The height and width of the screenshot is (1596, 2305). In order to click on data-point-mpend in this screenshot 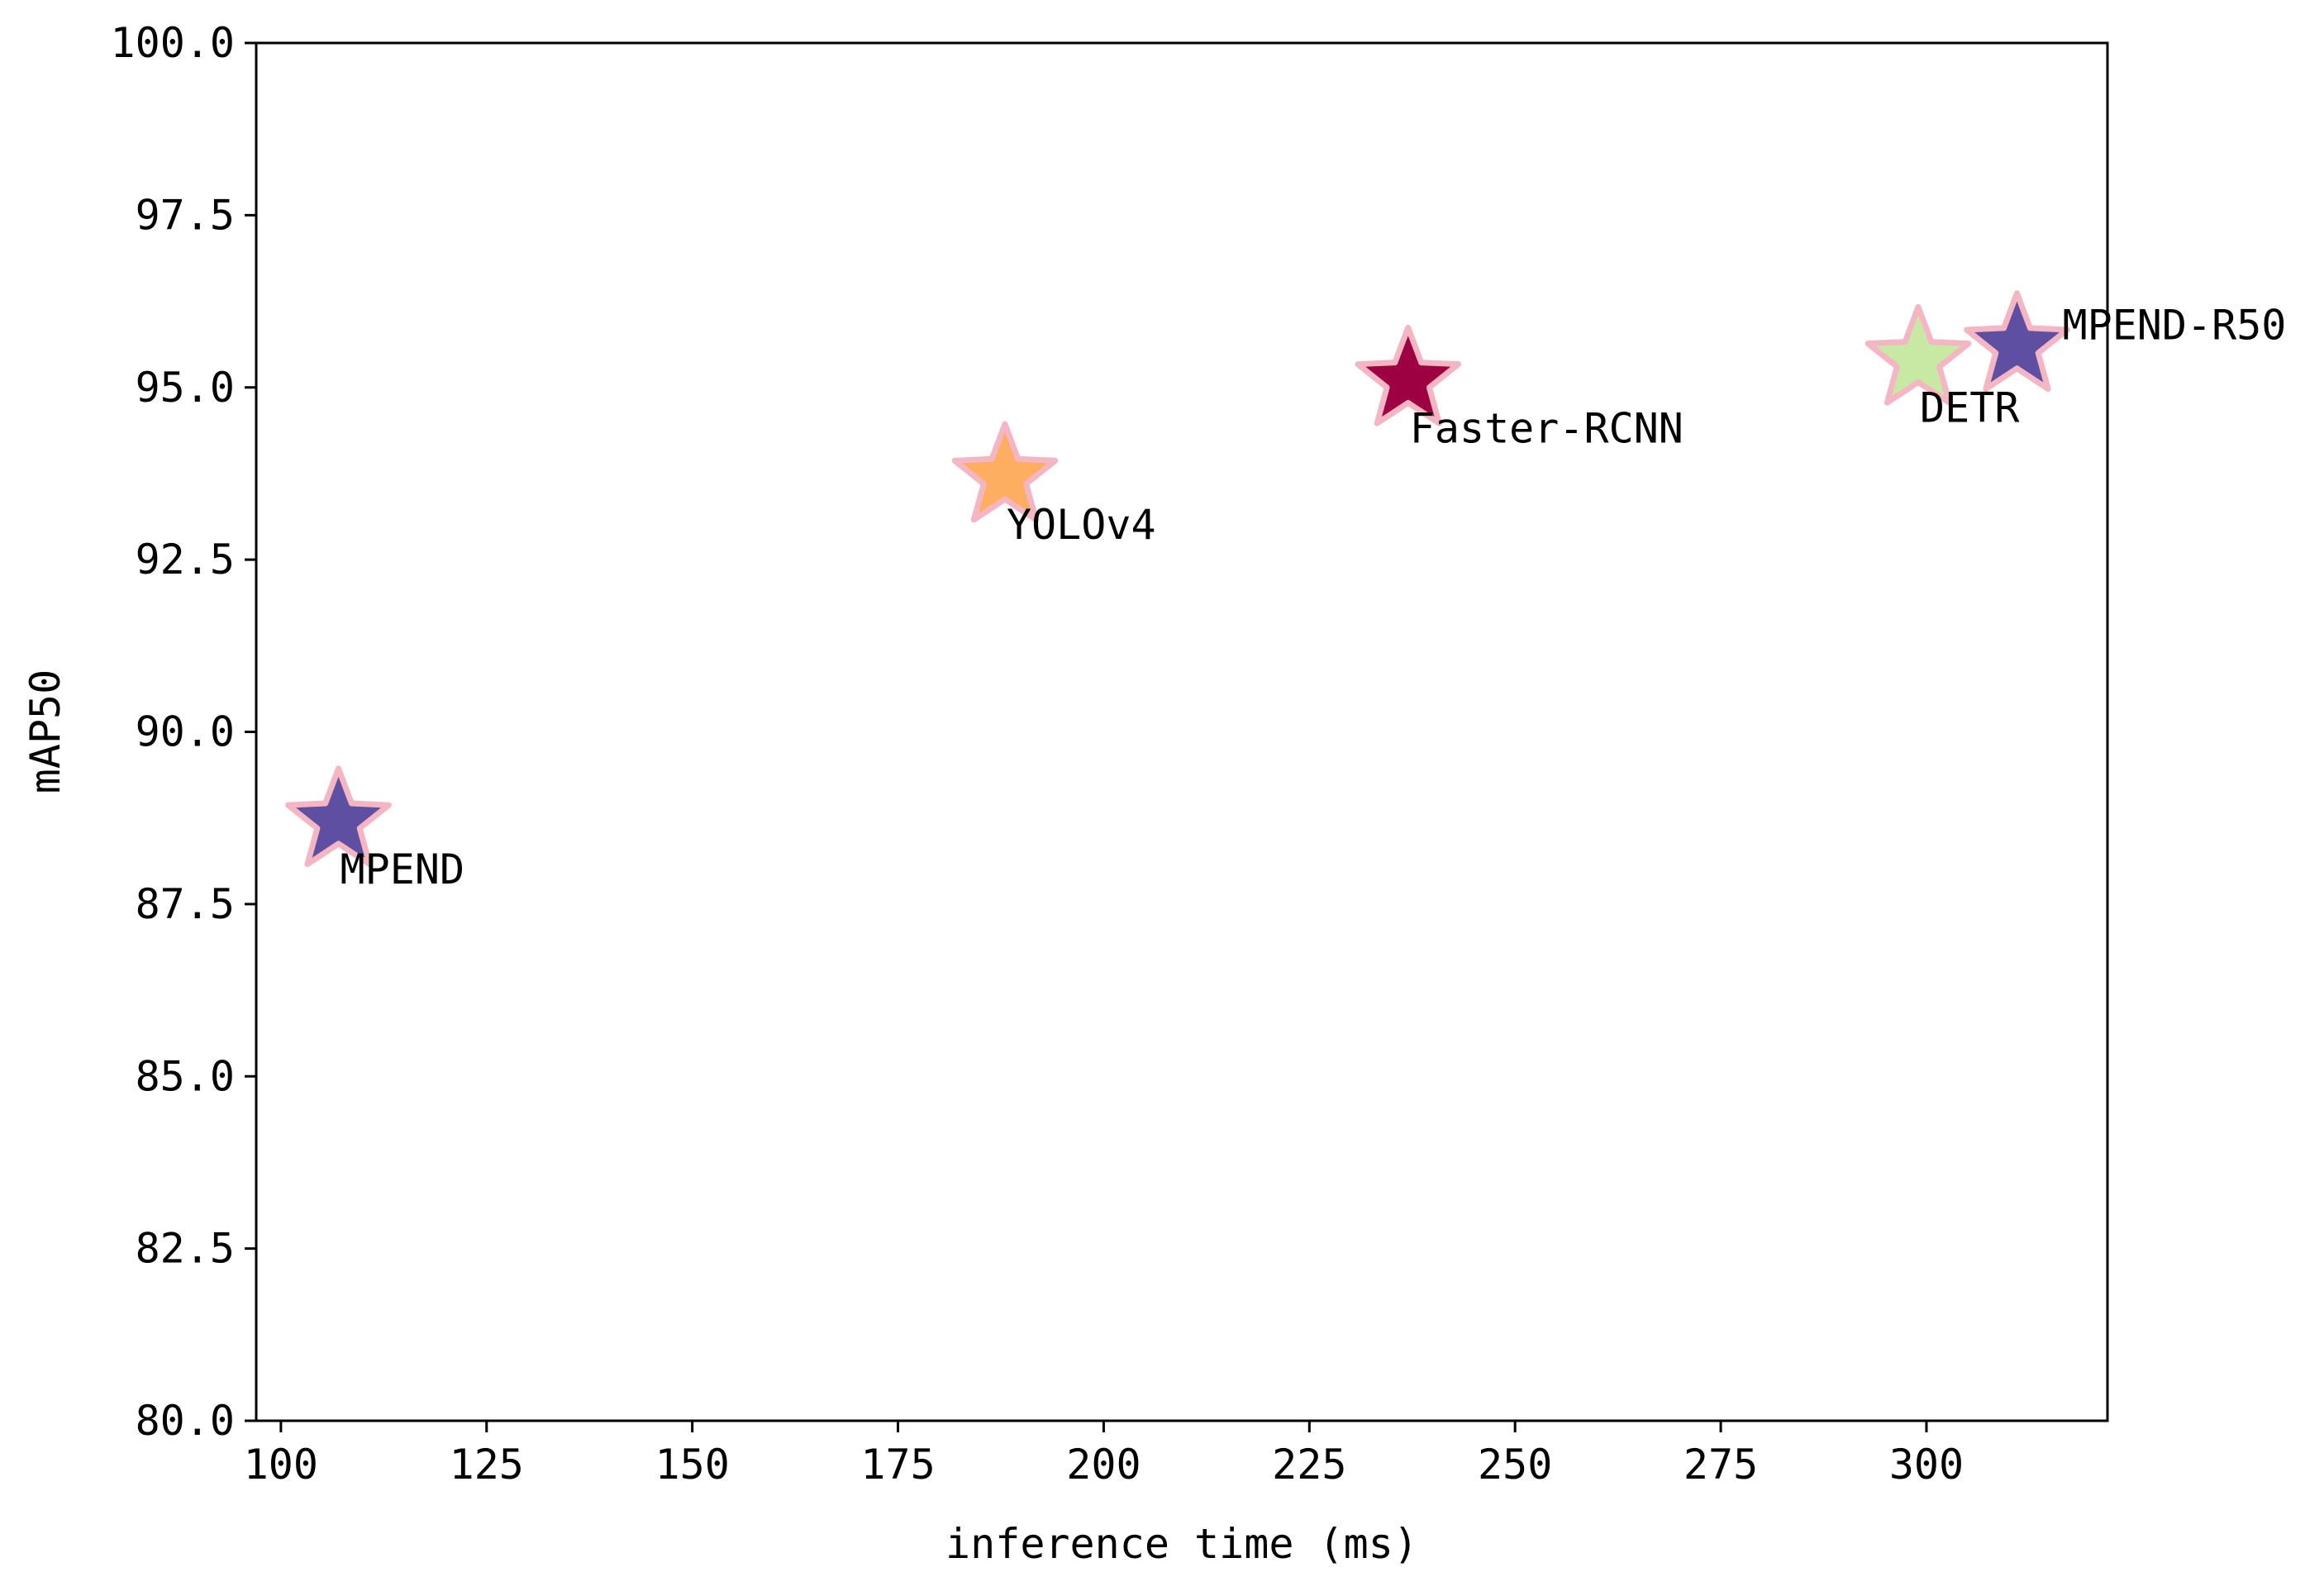, I will do `click(338, 816)`.